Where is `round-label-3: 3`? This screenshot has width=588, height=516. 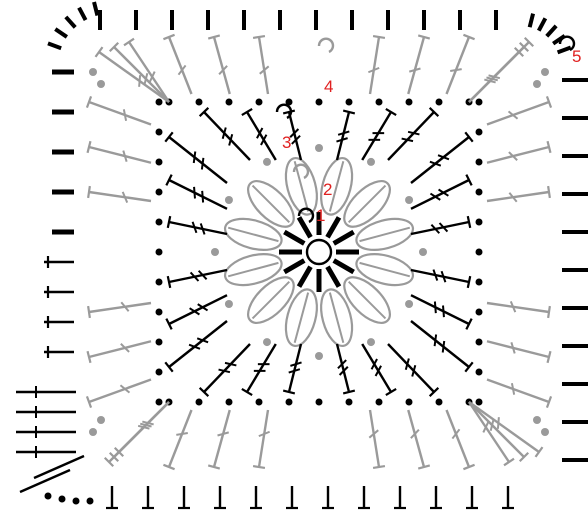
round-label-3: 3 is located at coordinates (286, 142).